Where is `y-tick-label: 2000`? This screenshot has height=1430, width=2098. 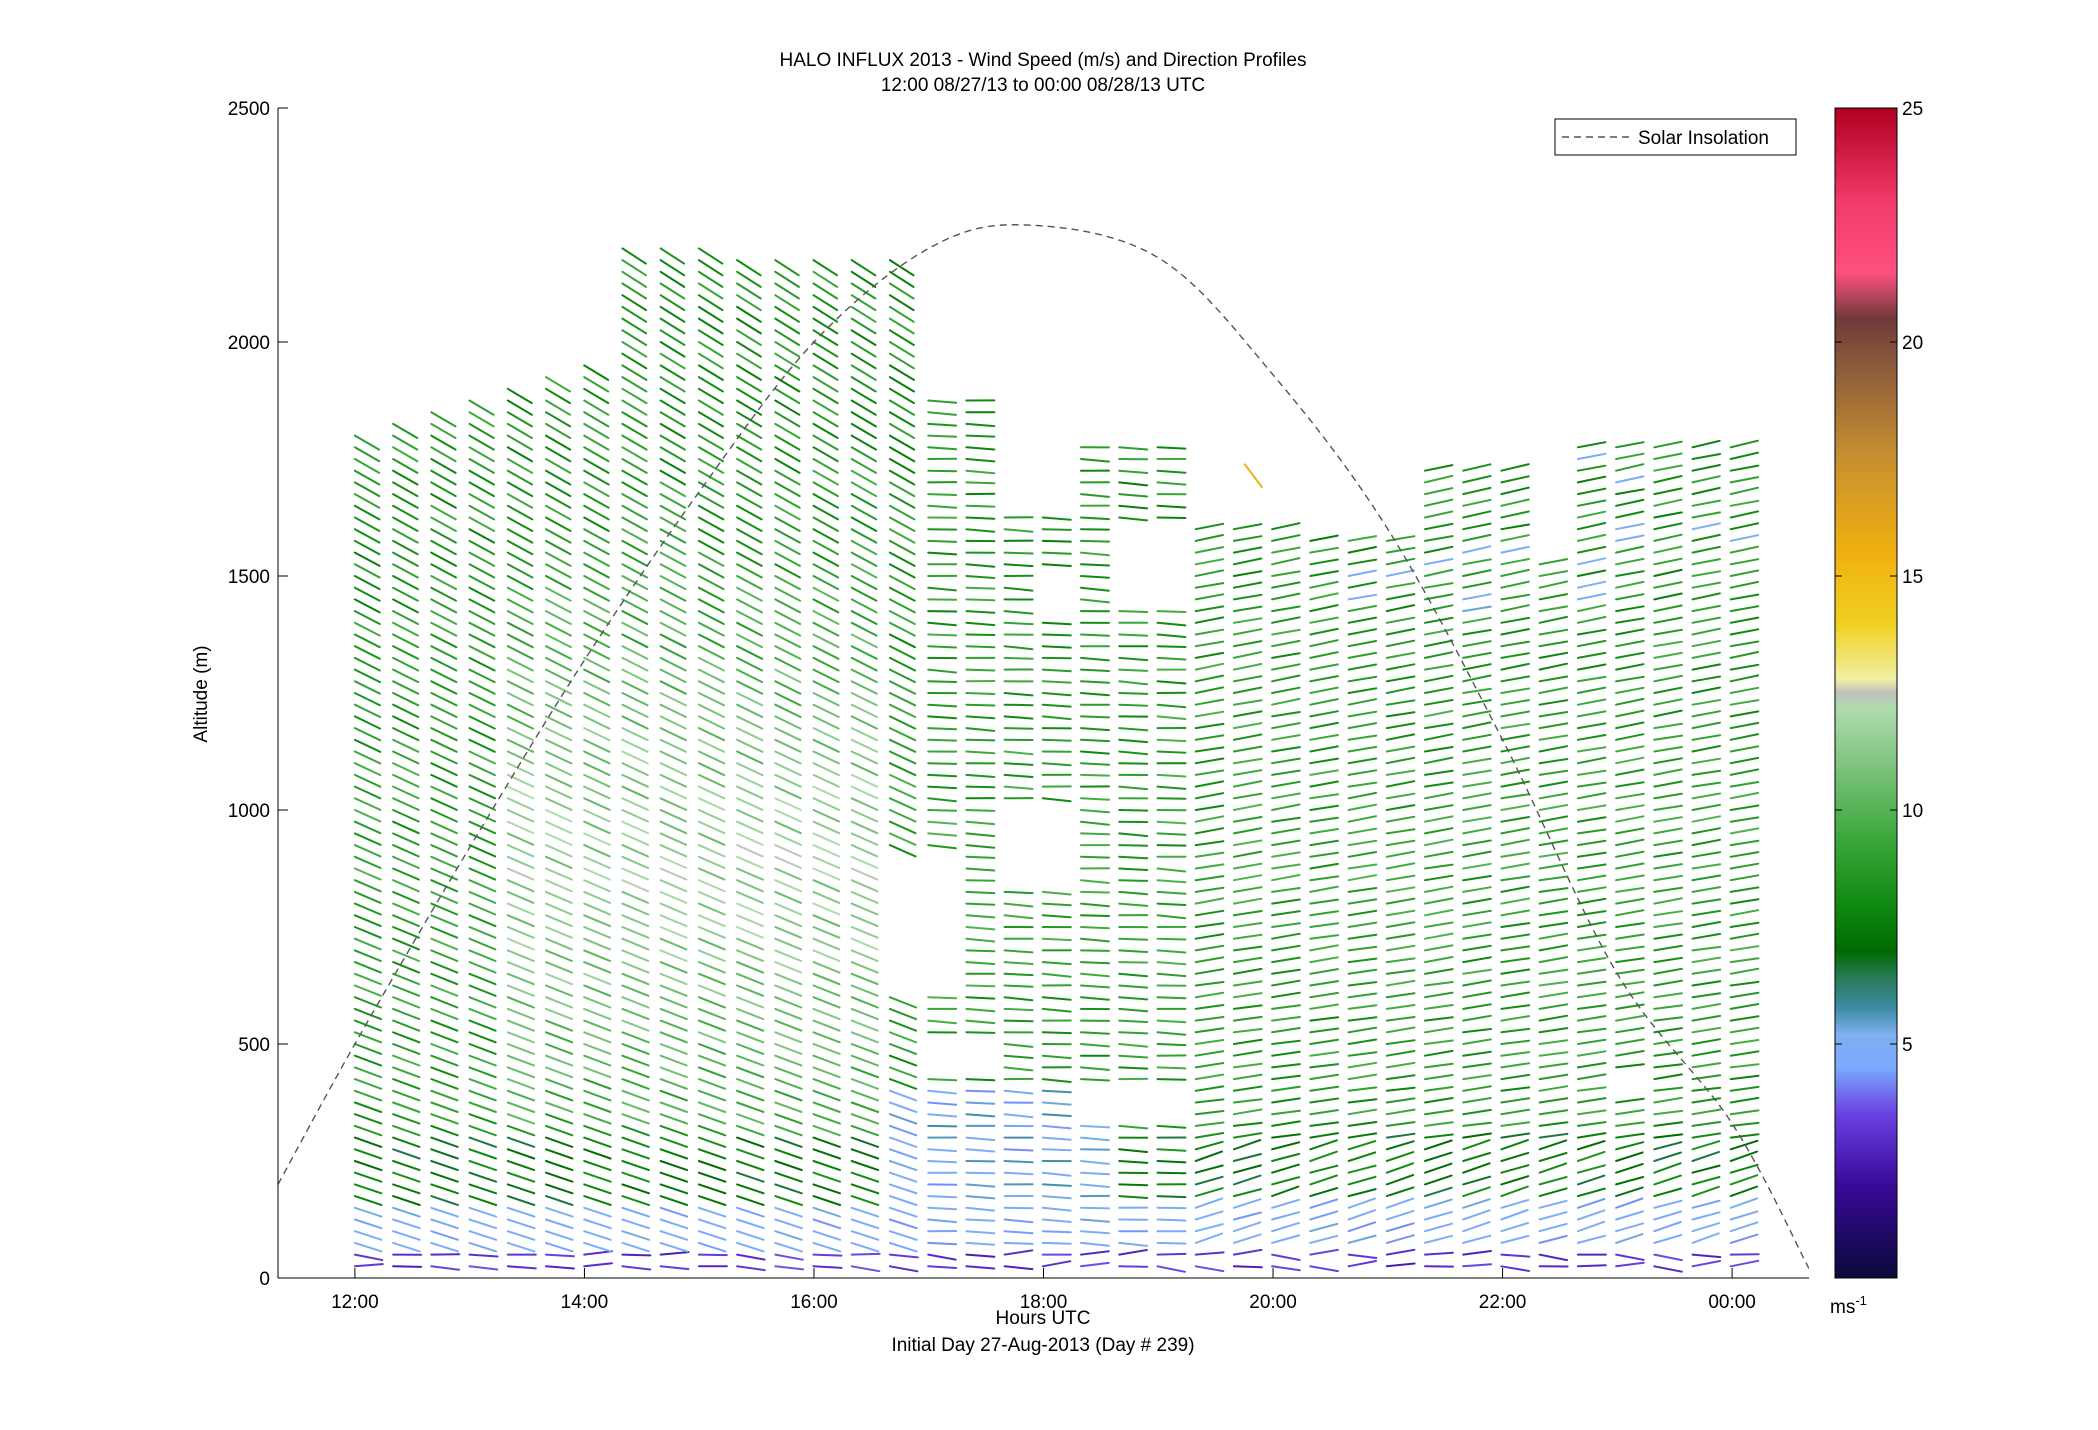
y-tick-label: 2000 is located at coordinates (249, 343).